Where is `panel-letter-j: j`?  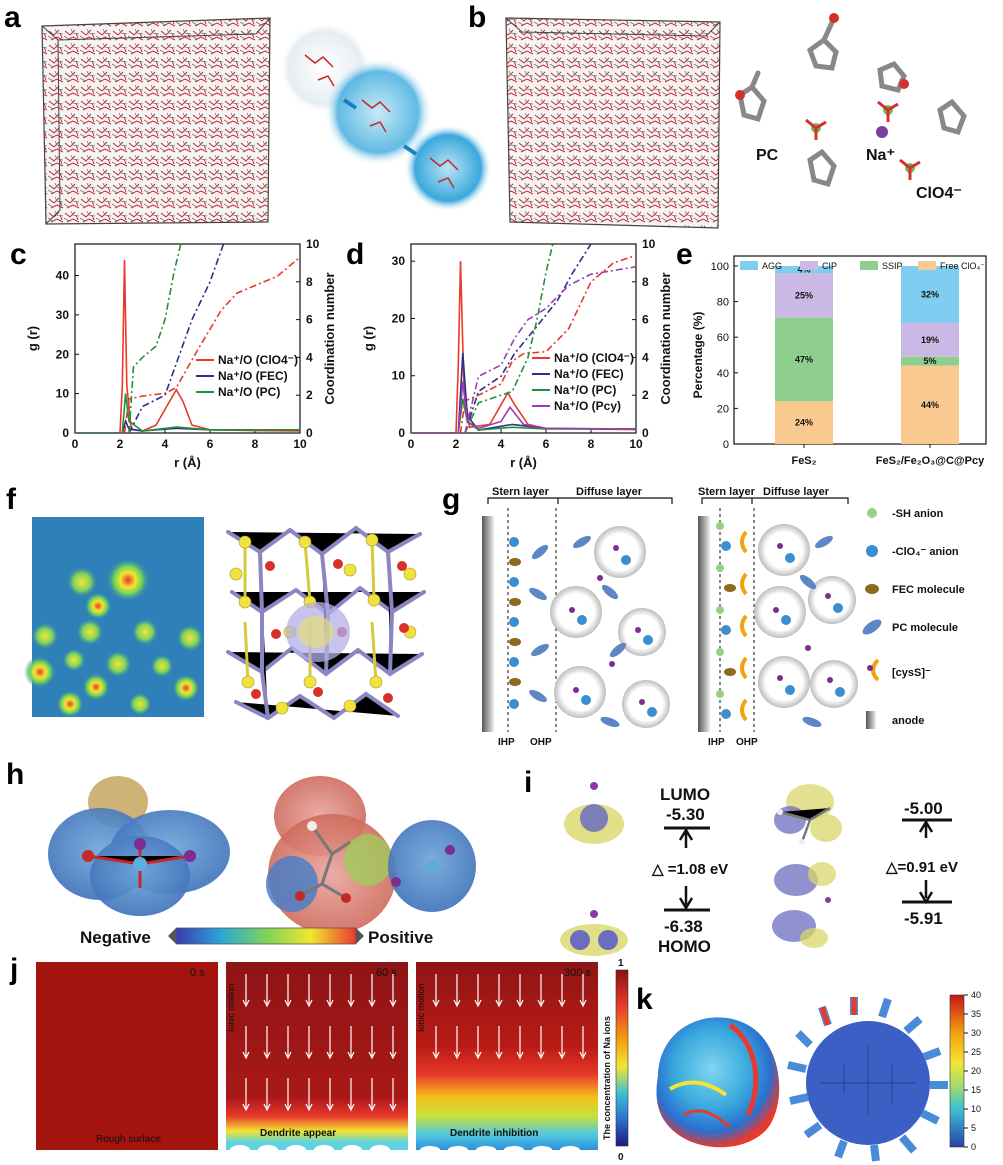
panel-letter-j: j is located at coordinates (14, 969).